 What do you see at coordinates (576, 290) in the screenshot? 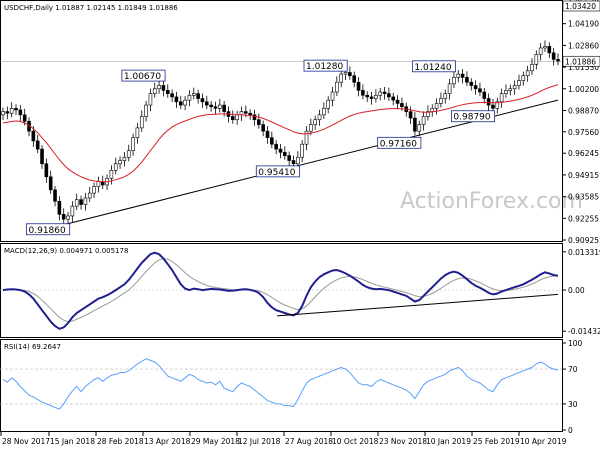
I see `macd-y-tick-label: 0.00` at bounding box center [576, 290].